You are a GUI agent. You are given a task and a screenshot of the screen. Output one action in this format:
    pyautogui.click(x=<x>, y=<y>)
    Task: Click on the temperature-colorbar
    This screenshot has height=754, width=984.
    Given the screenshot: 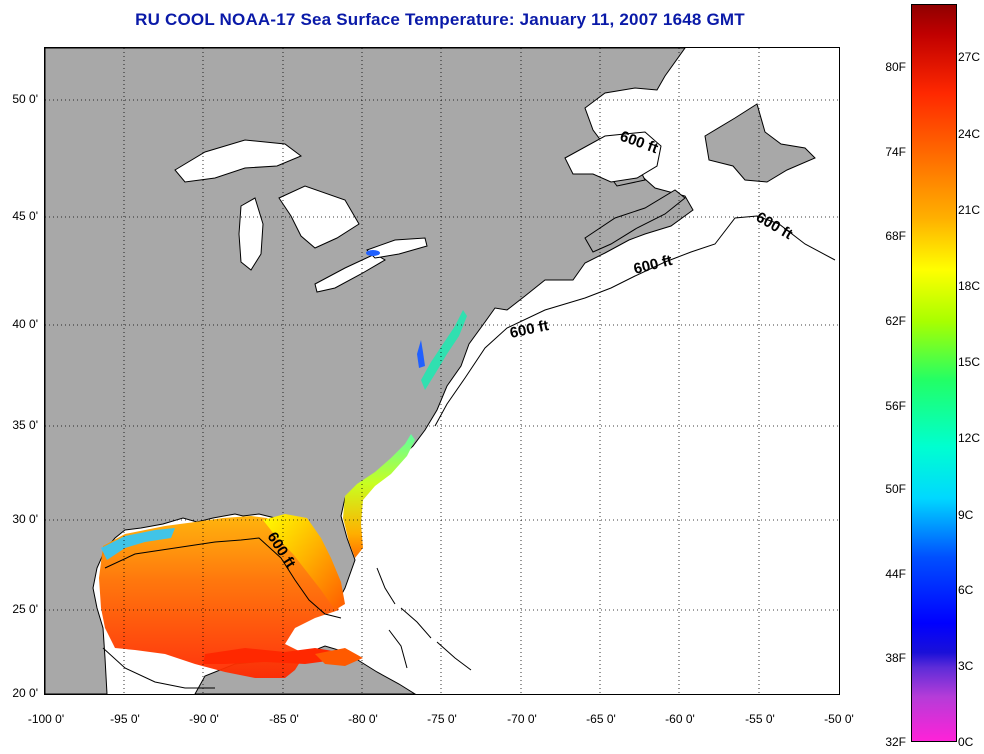 What is the action you would take?
    pyautogui.click(x=934, y=373)
    